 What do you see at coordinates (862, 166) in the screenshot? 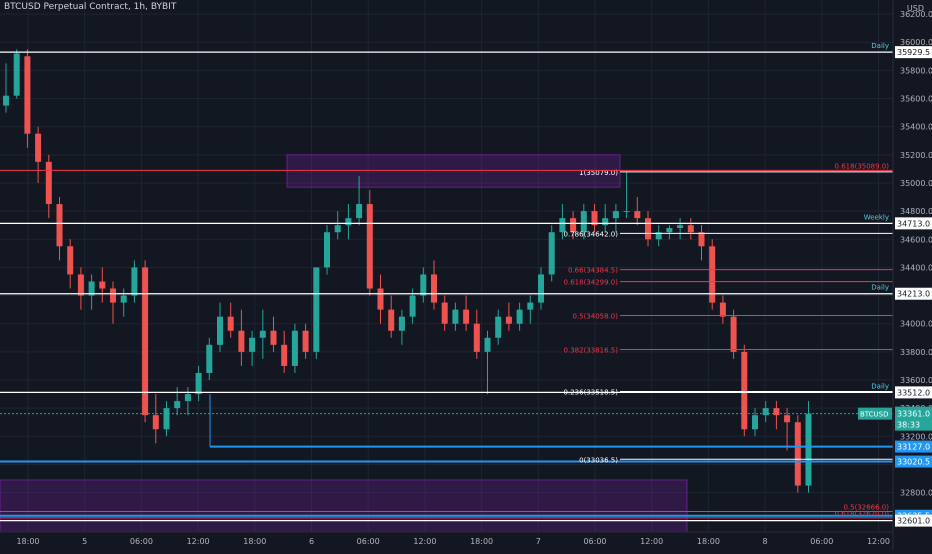
I see `extra-label: 0.618(35089.0)` at bounding box center [862, 166].